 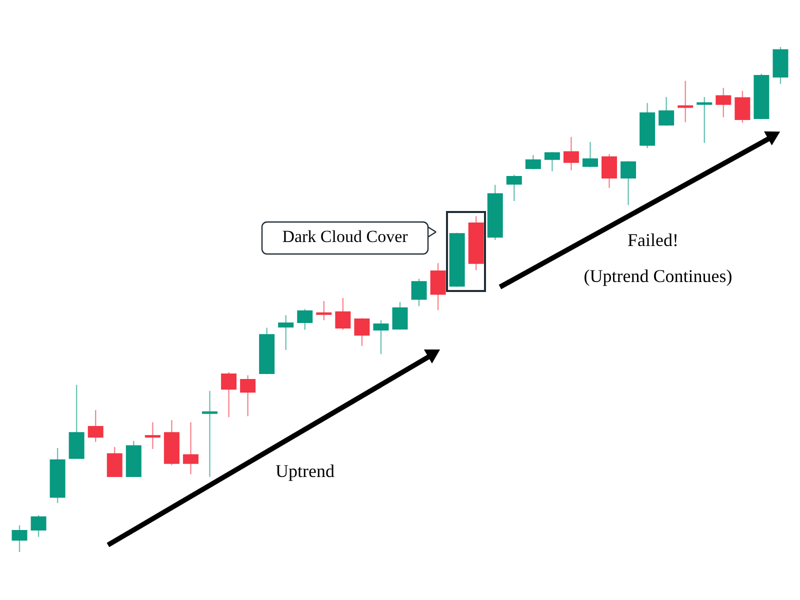 What do you see at coordinates (305, 471) in the screenshot?
I see `annotation: Uptrend` at bounding box center [305, 471].